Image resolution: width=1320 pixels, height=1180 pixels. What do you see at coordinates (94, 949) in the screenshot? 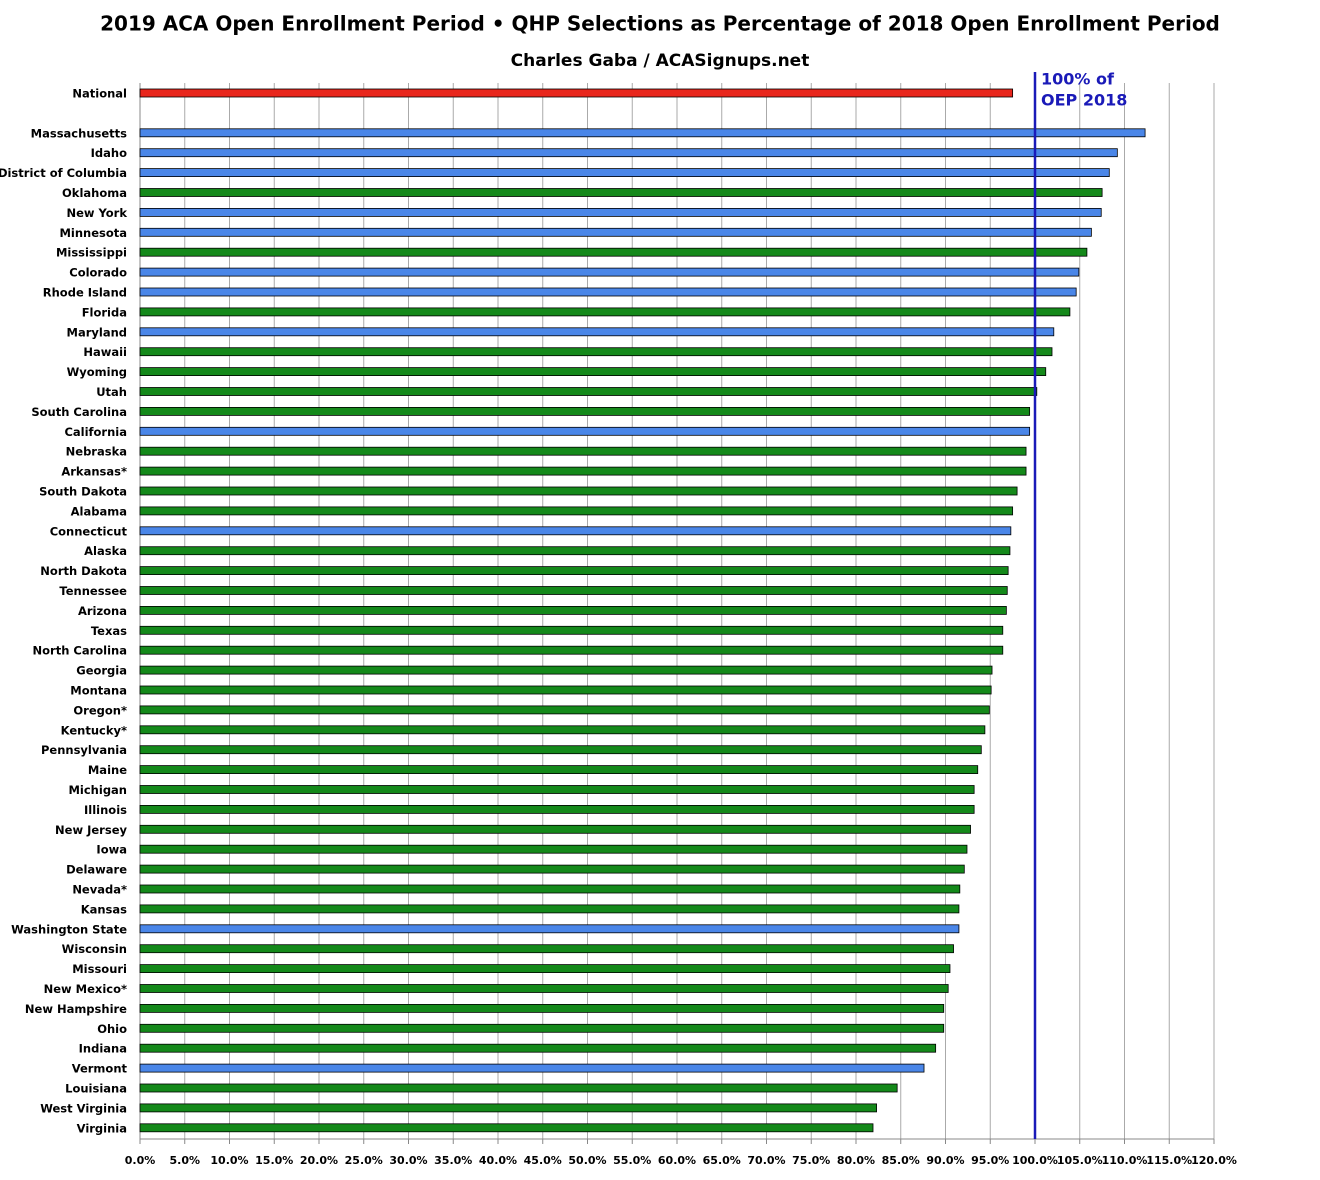
I see `y-tick-label: Wisconsin` at bounding box center [94, 949].